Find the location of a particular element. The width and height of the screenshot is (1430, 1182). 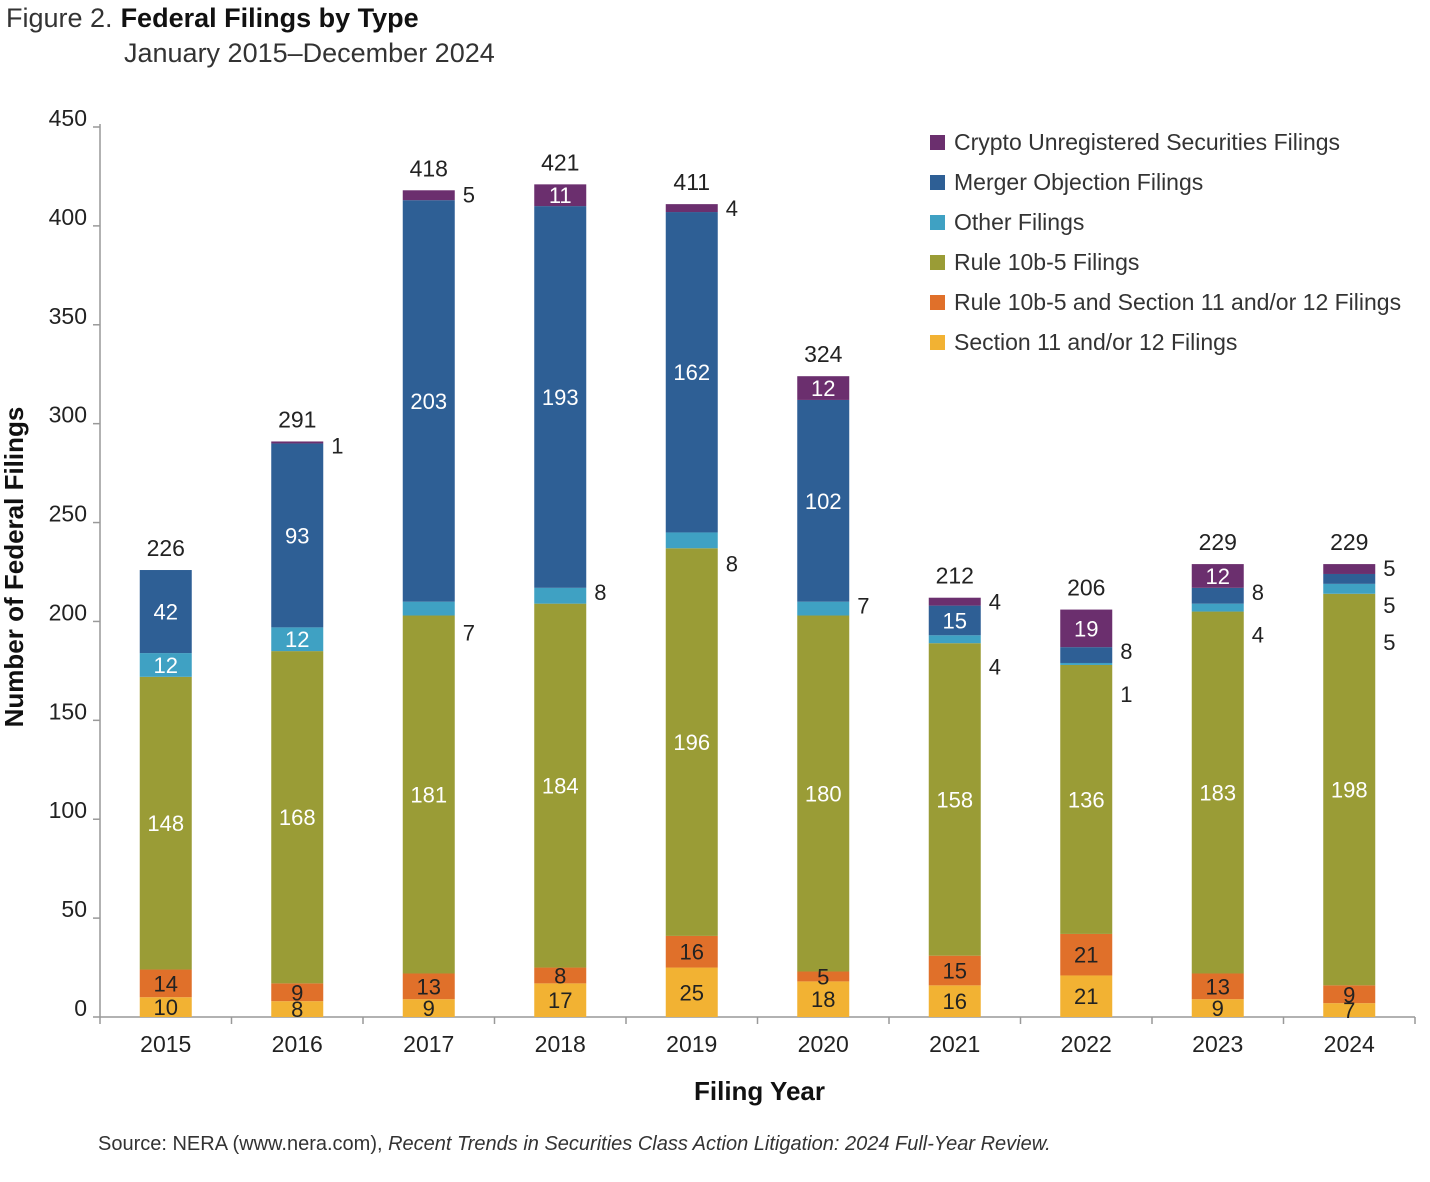

y-tick-label: 100 is located at coordinates (68, 810).